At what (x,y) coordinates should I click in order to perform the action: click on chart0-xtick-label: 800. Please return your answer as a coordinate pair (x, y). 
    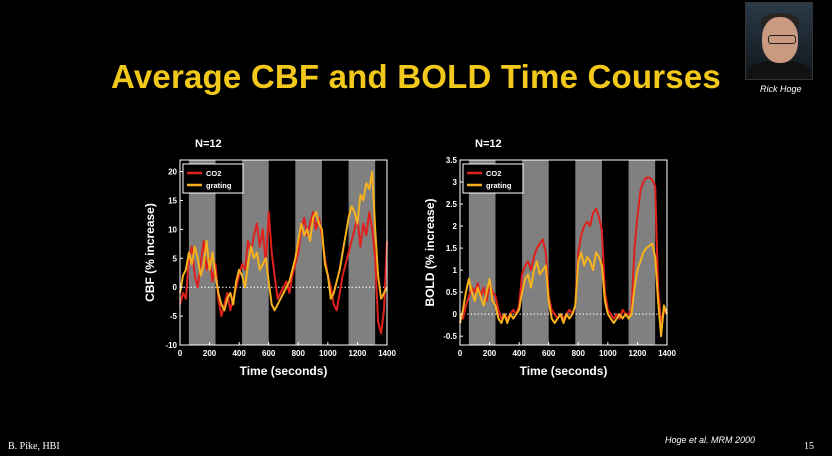
    Looking at the image, I should click on (299, 353).